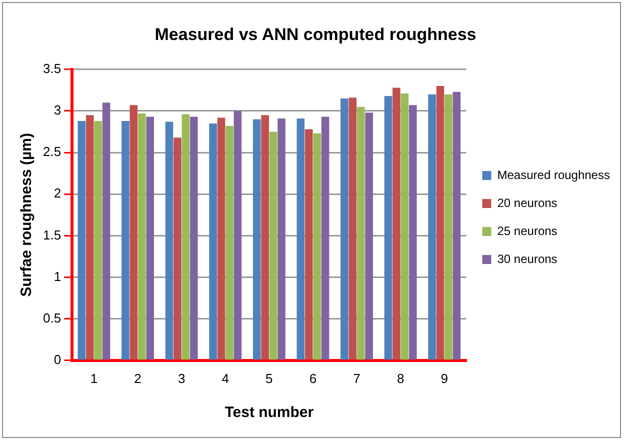 Image resolution: width=625 pixels, height=442 pixels. I want to click on y-axis-title: Surfae roughness (µm), so click(27, 215).